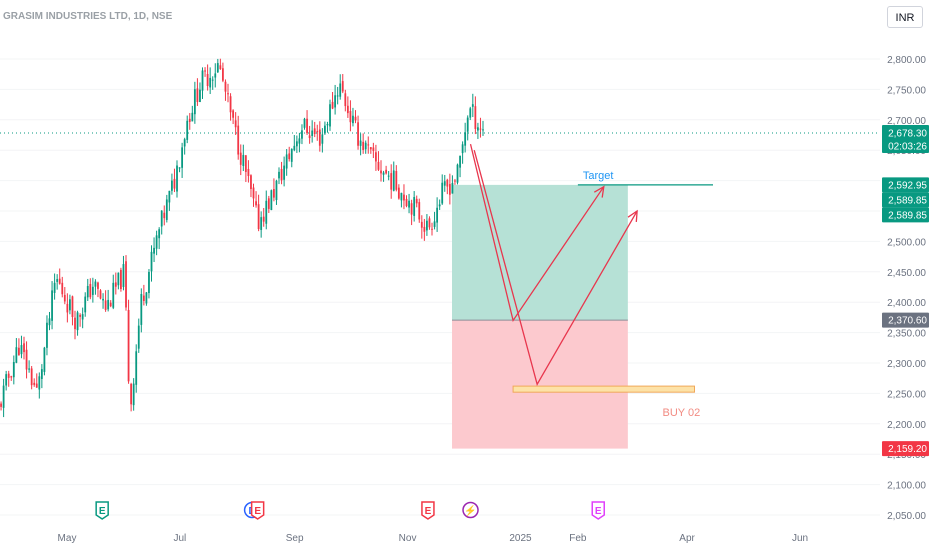 The image size is (932, 550). I want to click on buy-zone-label: BUY 02, so click(681, 413).